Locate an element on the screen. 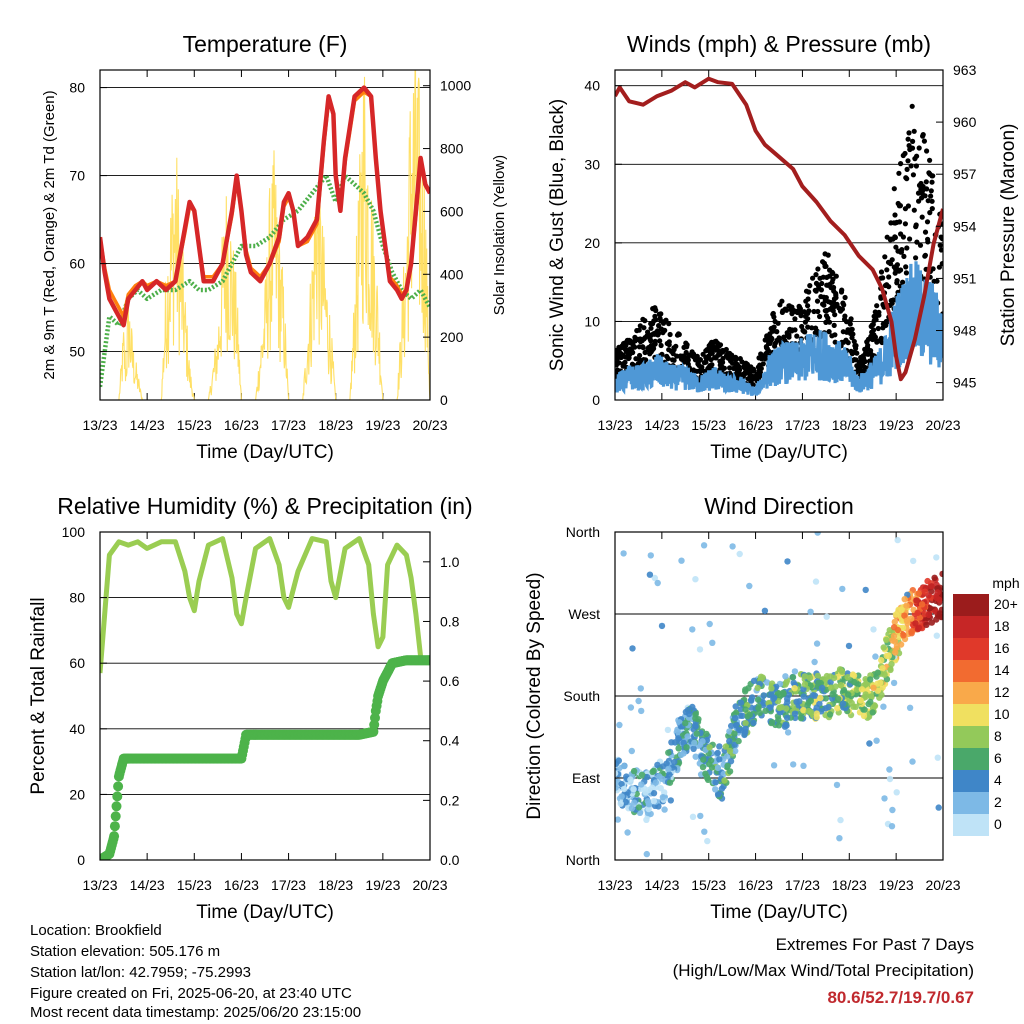  y2-tick-label: 963 is located at coordinates (965, 70).